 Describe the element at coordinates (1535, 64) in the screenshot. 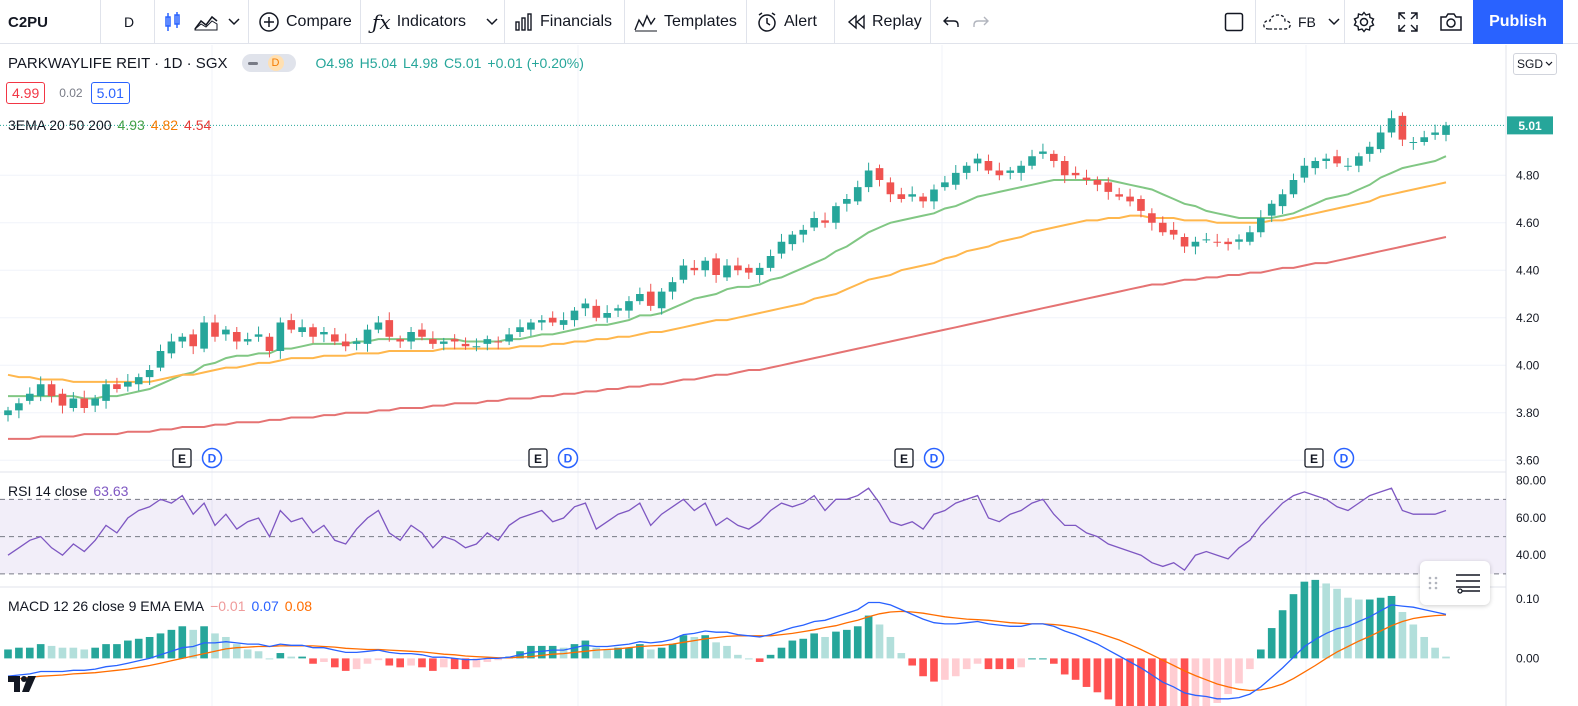

I see `currency-select: SGD` at that location.